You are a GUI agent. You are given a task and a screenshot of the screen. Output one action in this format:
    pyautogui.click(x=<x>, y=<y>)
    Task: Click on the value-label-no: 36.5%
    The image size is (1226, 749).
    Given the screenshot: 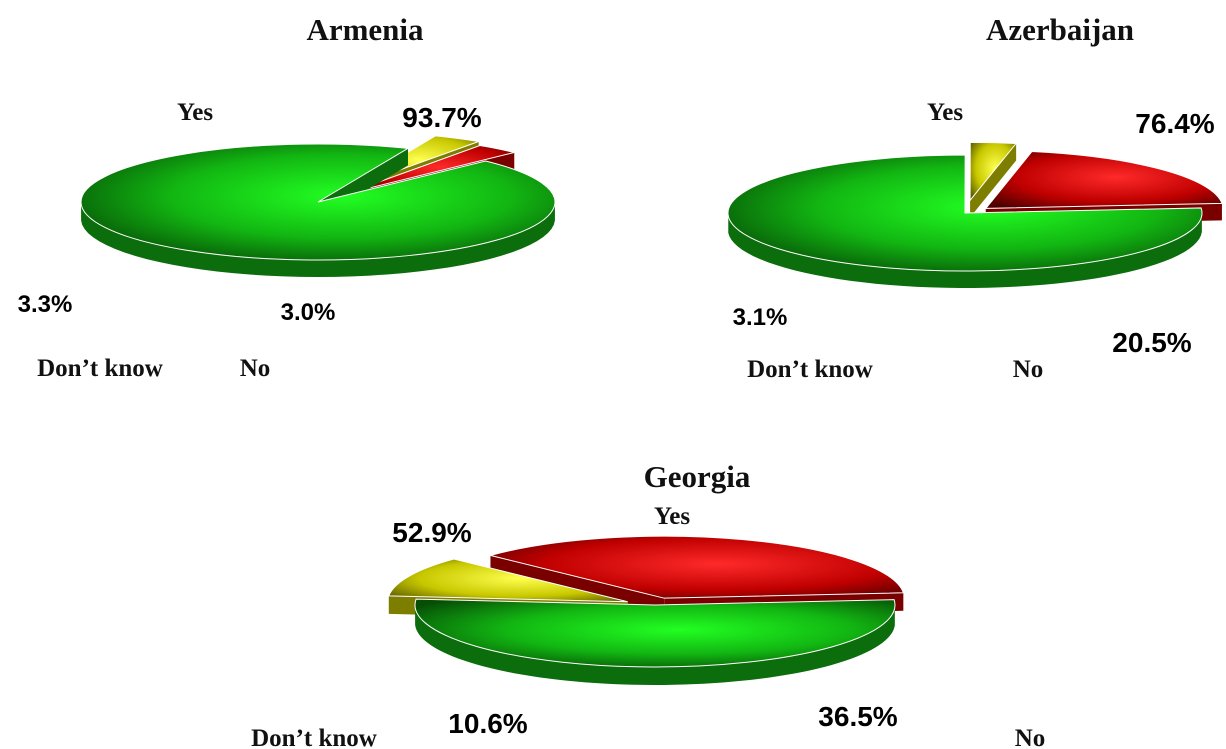 What is the action you would take?
    pyautogui.click(x=857, y=716)
    